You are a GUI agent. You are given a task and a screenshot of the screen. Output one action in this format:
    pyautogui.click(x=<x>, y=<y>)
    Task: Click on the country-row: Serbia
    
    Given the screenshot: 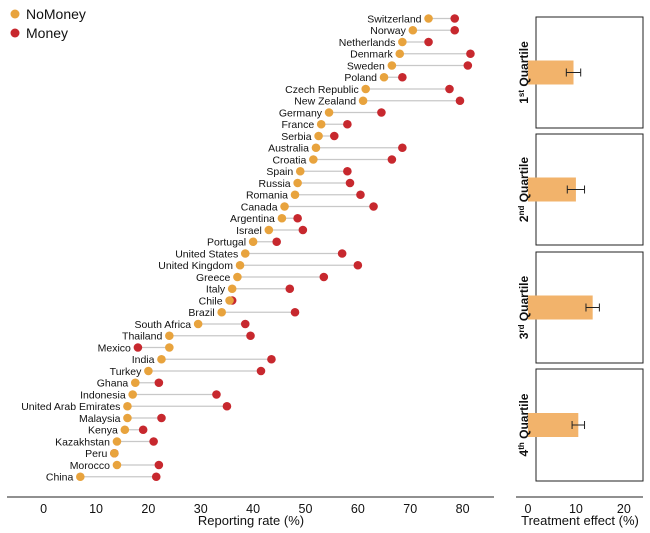 What is the action you would take?
    pyautogui.click(x=310, y=137)
    